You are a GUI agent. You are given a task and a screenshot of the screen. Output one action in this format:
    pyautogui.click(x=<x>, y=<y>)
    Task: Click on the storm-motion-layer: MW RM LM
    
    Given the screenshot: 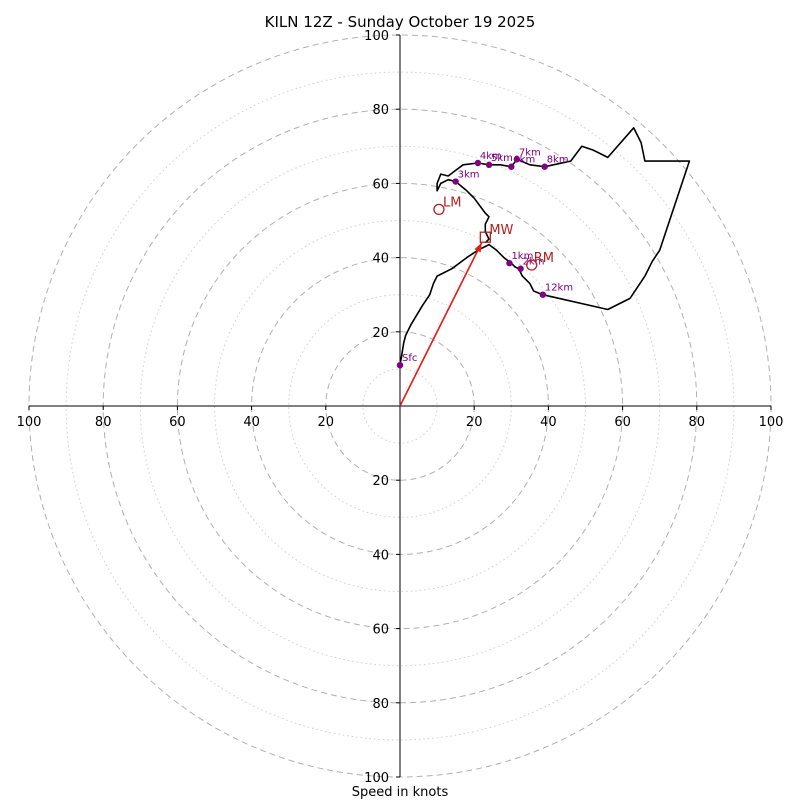 What is the action you would take?
    pyautogui.click(x=493, y=233)
    